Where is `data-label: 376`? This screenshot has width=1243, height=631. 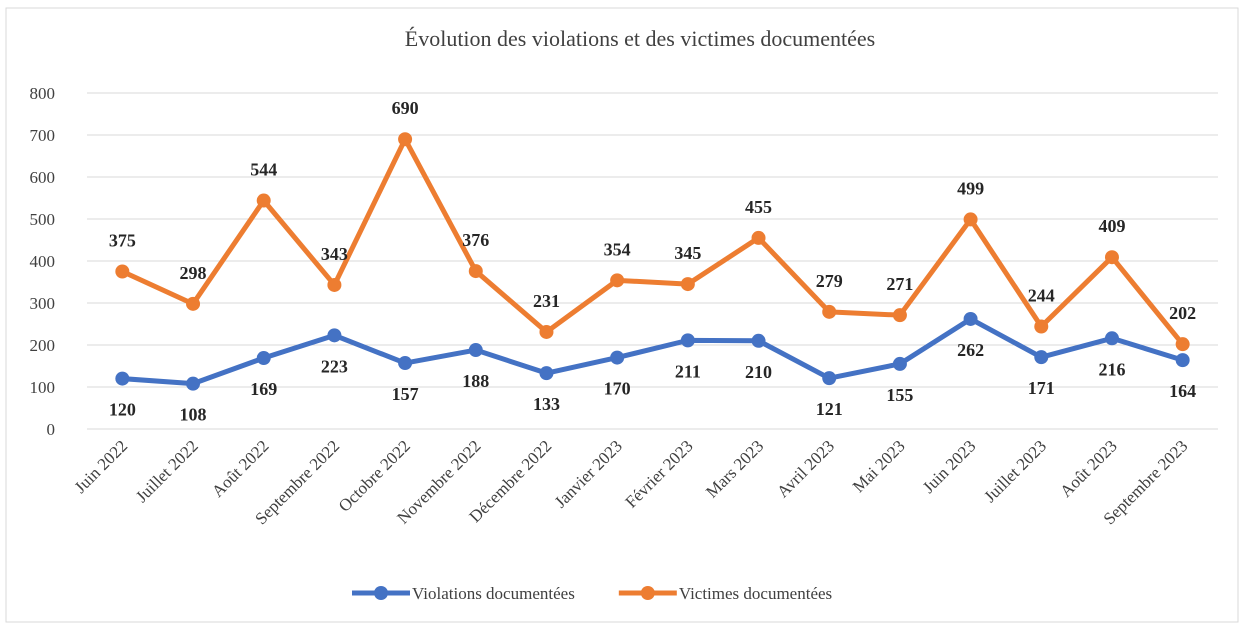
data-label: 376 is located at coordinates (475, 240).